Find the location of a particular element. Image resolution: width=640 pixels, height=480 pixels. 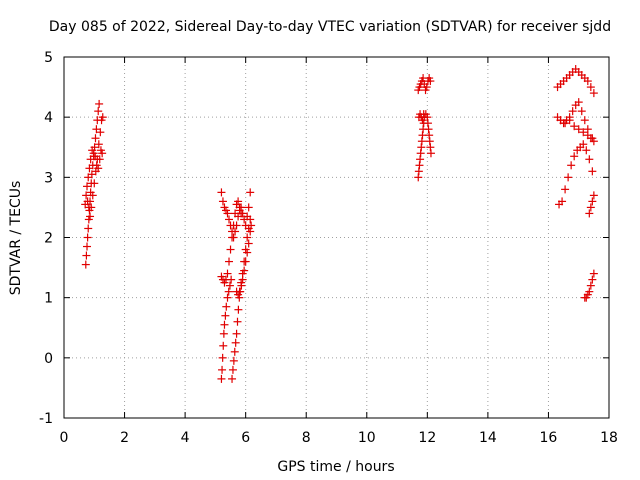

x-tick-label: 10 is located at coordinates (367, 438).